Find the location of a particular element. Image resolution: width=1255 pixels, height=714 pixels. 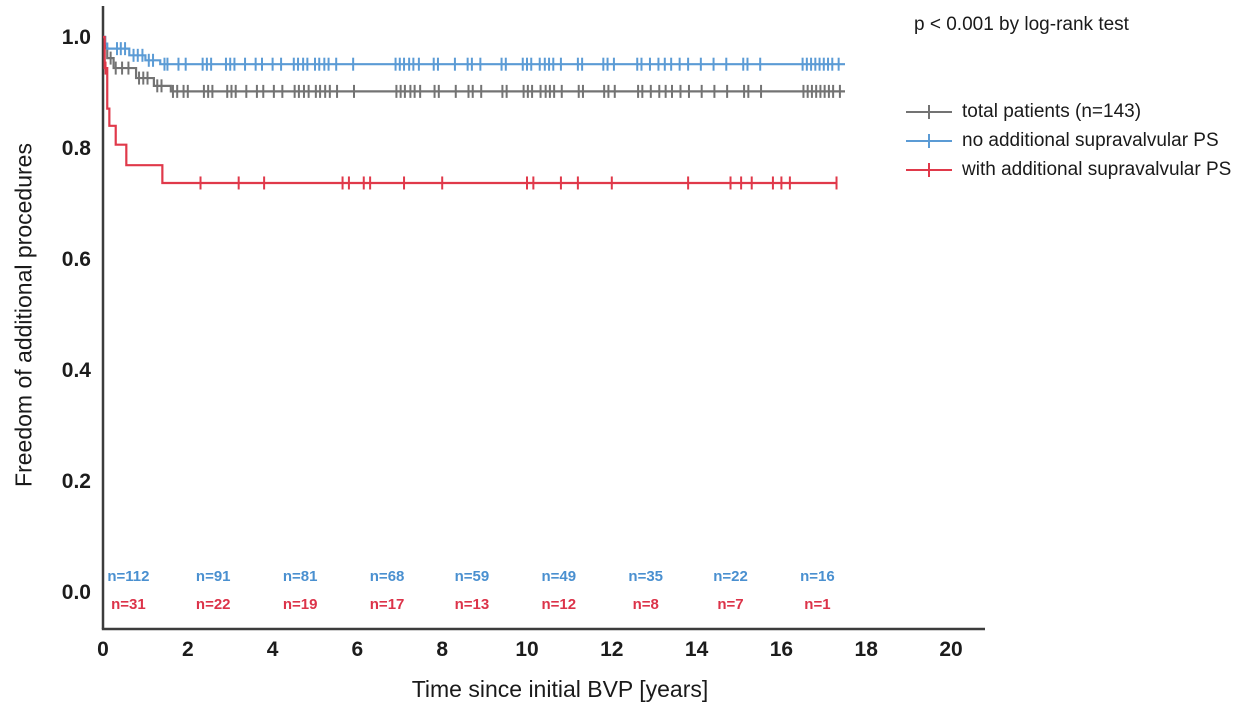

at-risk-count: n=68 is located at coordinates (387, 576).